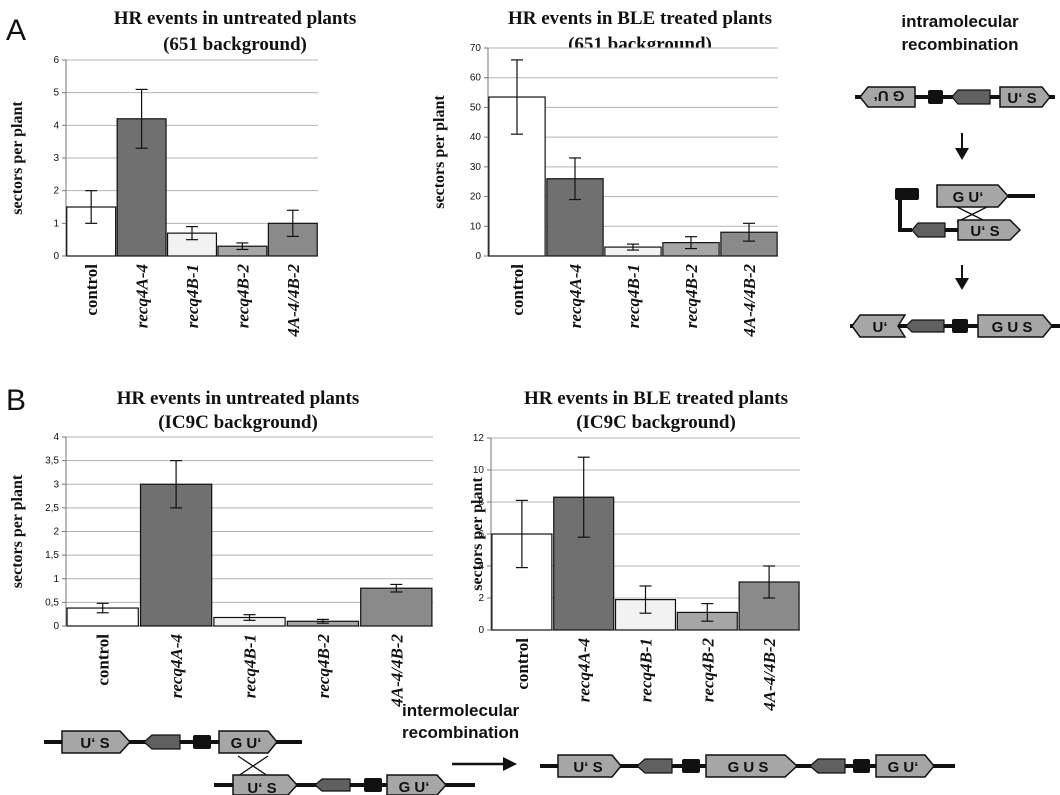 Image resolution: width=1060 pixels, height=795 pixels. I want to click on inter-top-gu-label: G U‘, so click(246, 743).